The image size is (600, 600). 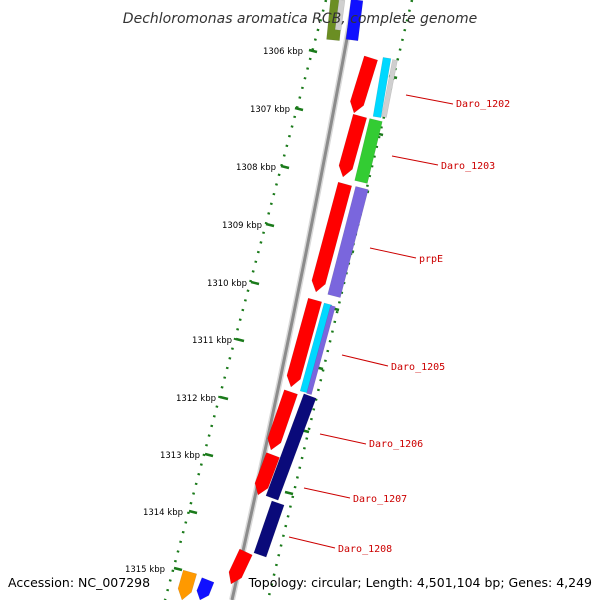 What do you see at coordinates (270, 110) in the screenshot?
I see `scale-tick-label: 1307 kbp` at bounding box center [270, 110].